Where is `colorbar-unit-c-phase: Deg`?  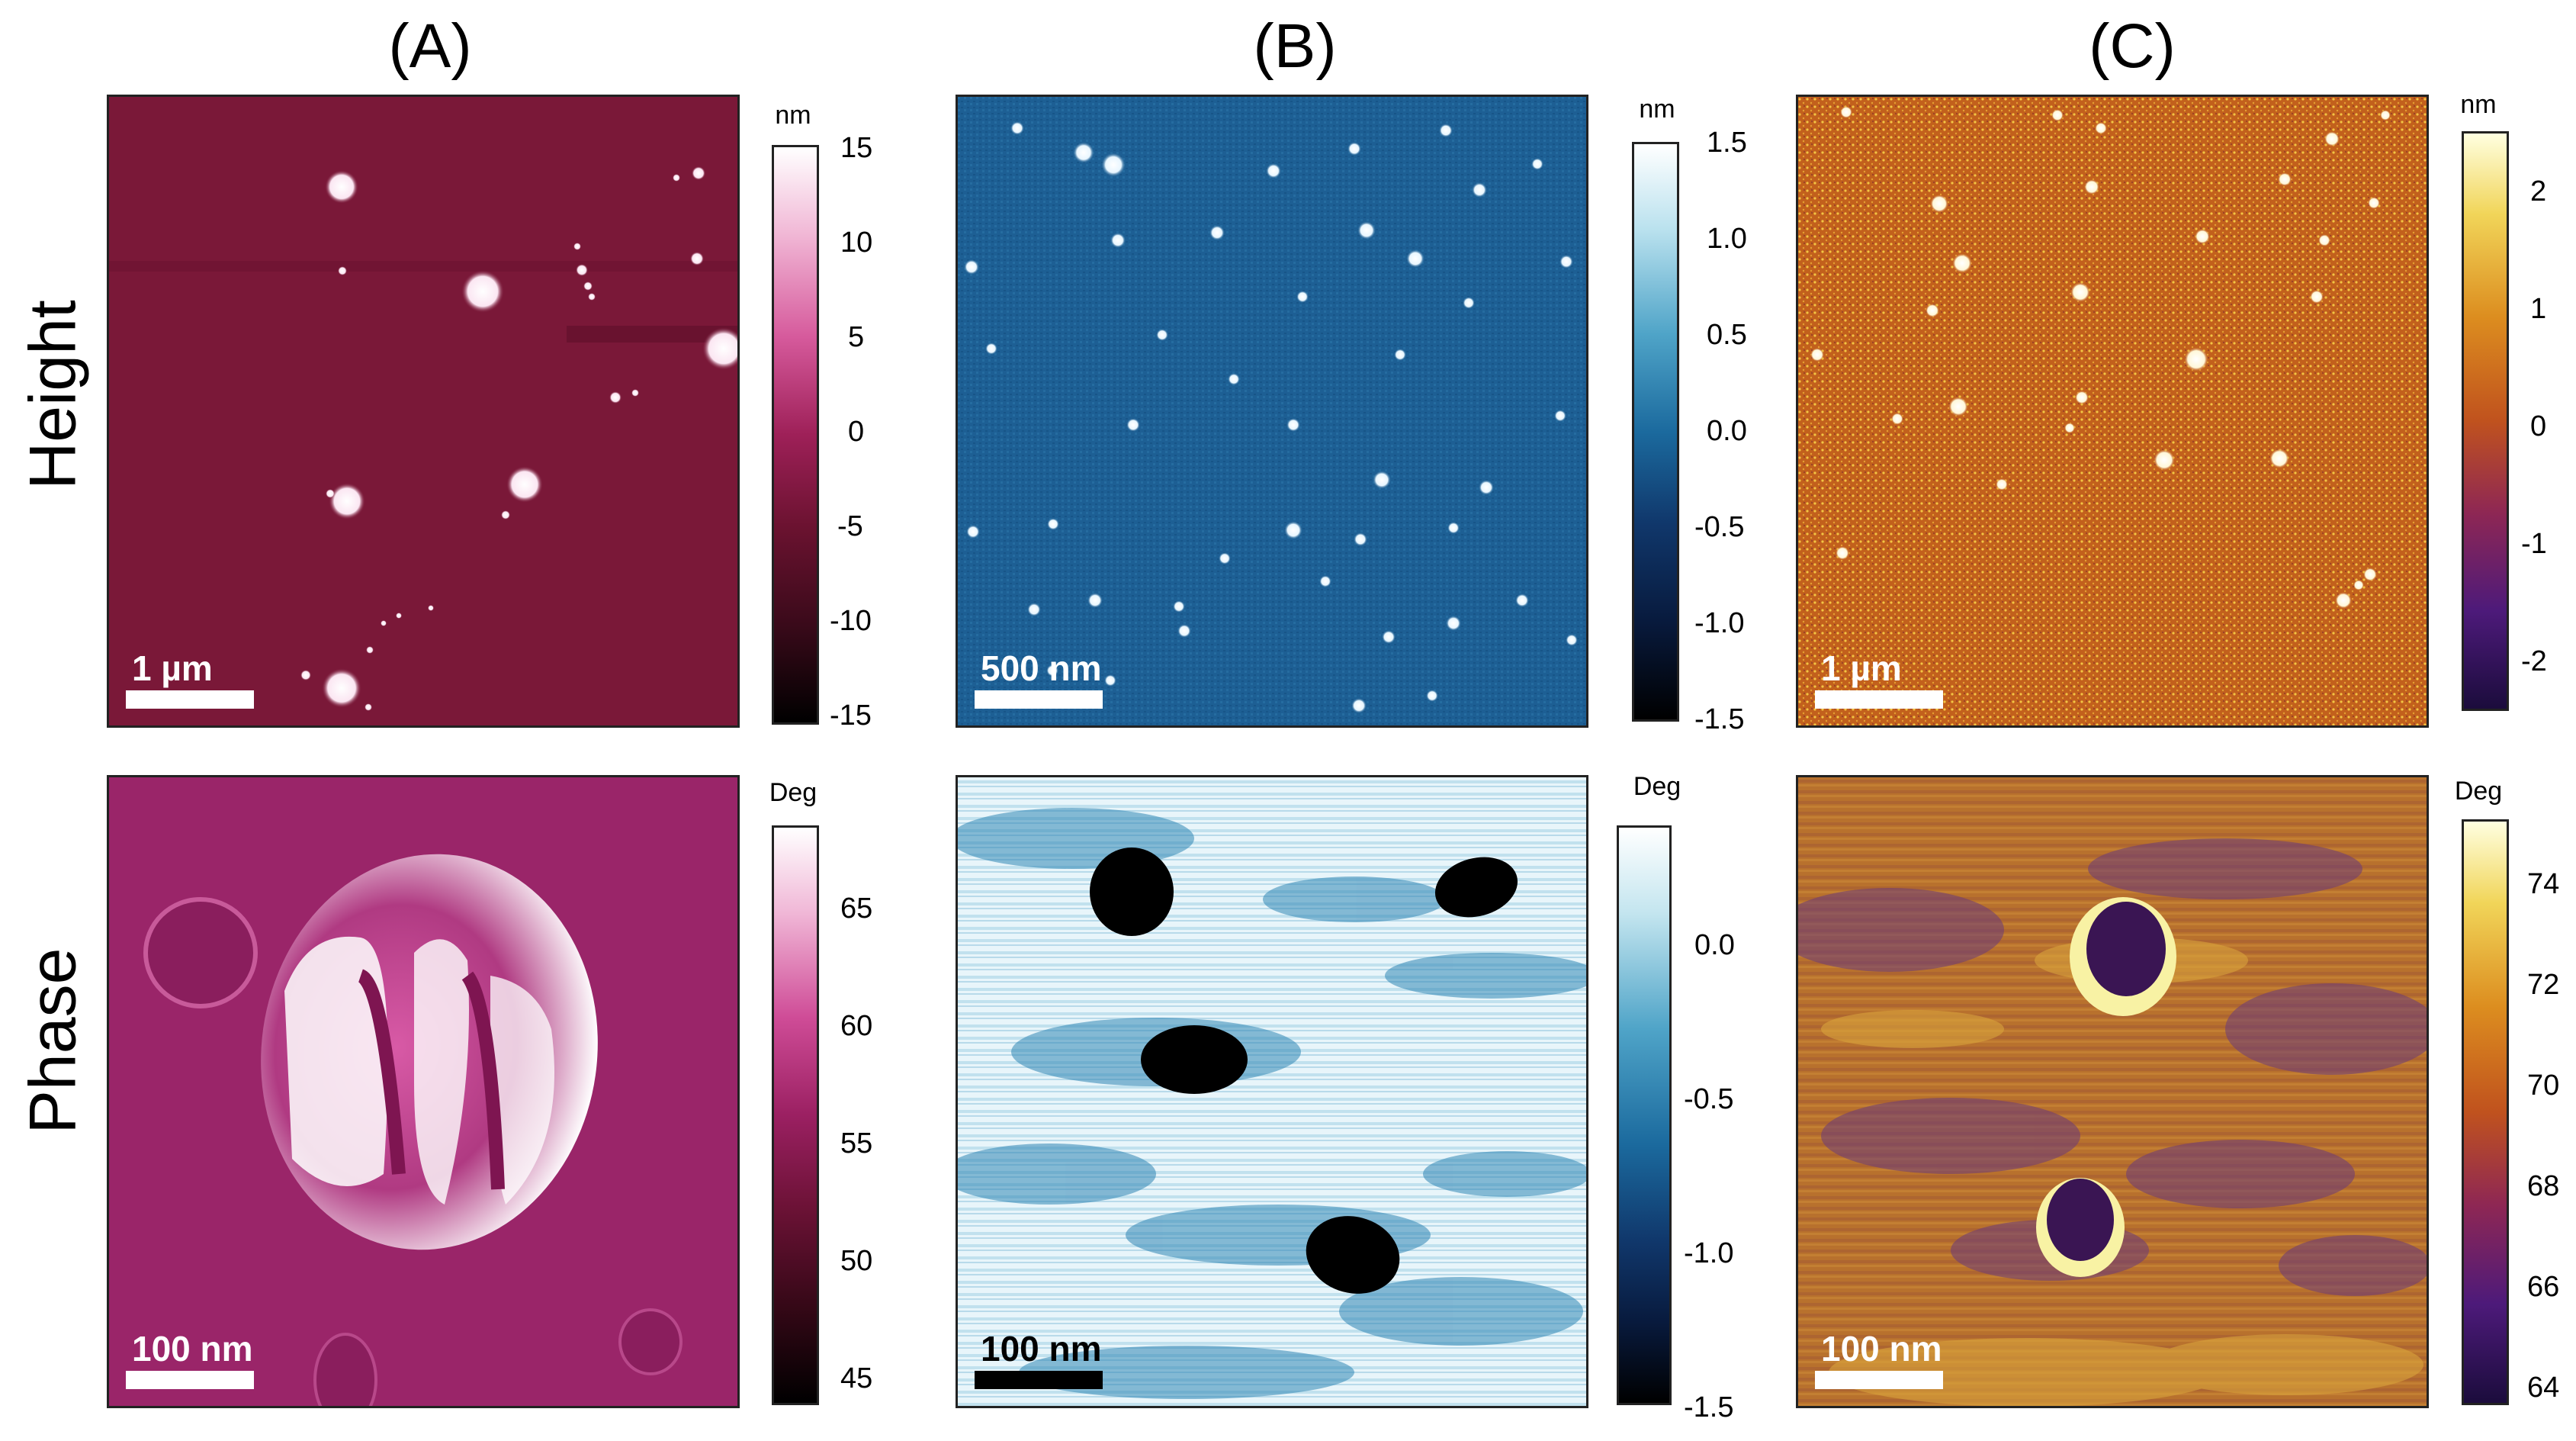 colorbar-unit-c-phase: Deg is located at coordinates (2478, 791).